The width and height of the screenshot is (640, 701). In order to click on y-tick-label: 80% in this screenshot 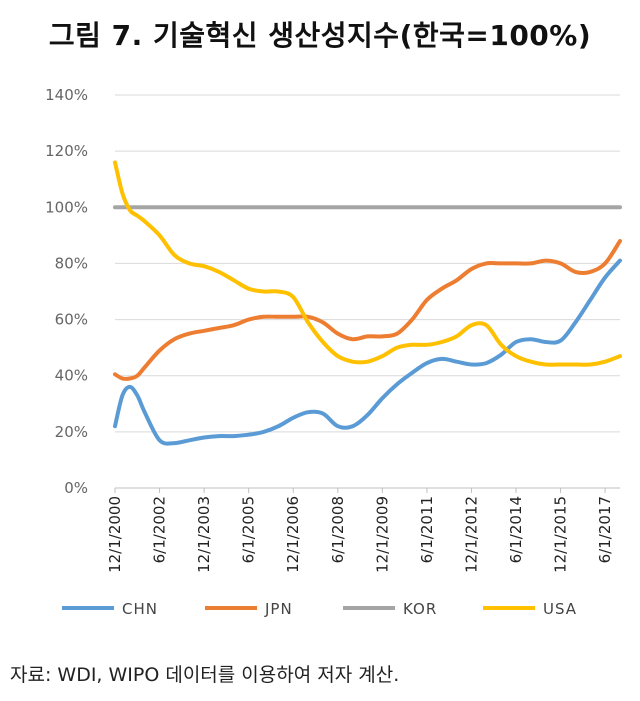, I will do `click(71, 263)`.